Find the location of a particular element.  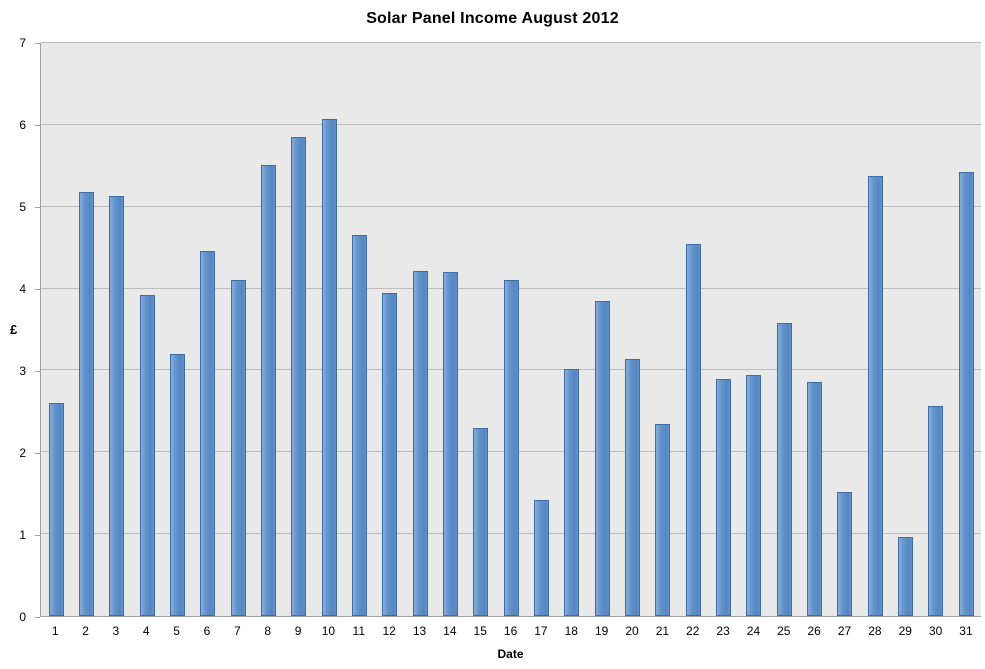

y-tick-label-5: 5 is located at coordinates (22, 207).